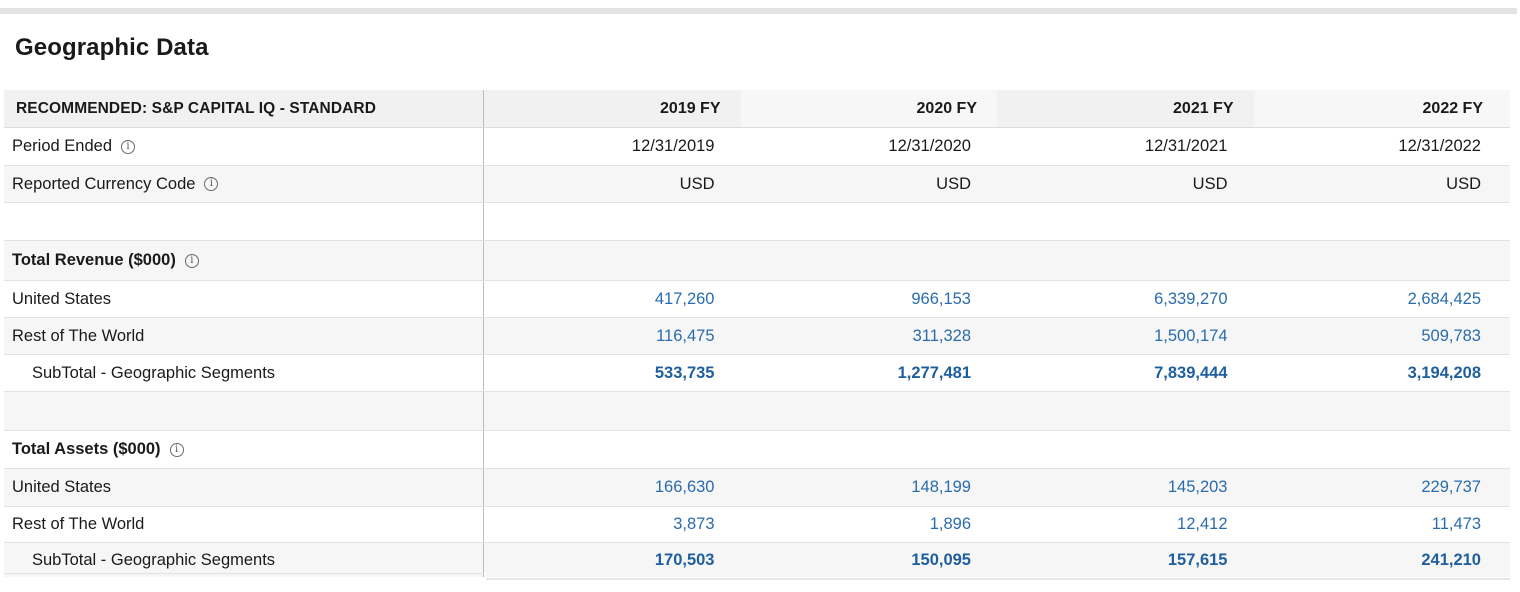  Describe the element at coordinates (868, 108) in the screenshot. I see `column-header-2020: 2020 FY` at that location.